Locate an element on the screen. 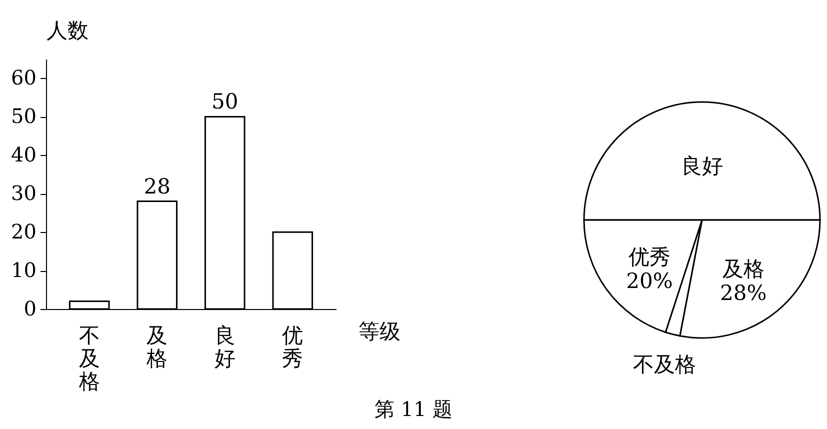  y-tick-label: 50 is located at coordinates (23, 116).